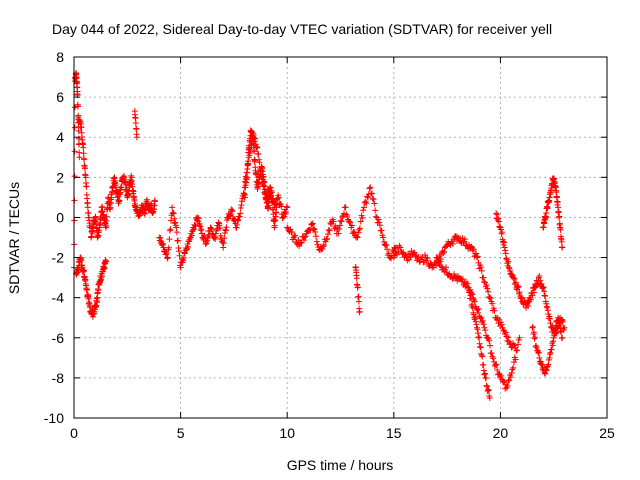 Image resolution: width=640 pixels, height=480 pixels. I want to click on y-tick-label: -10, so click(54, 418).